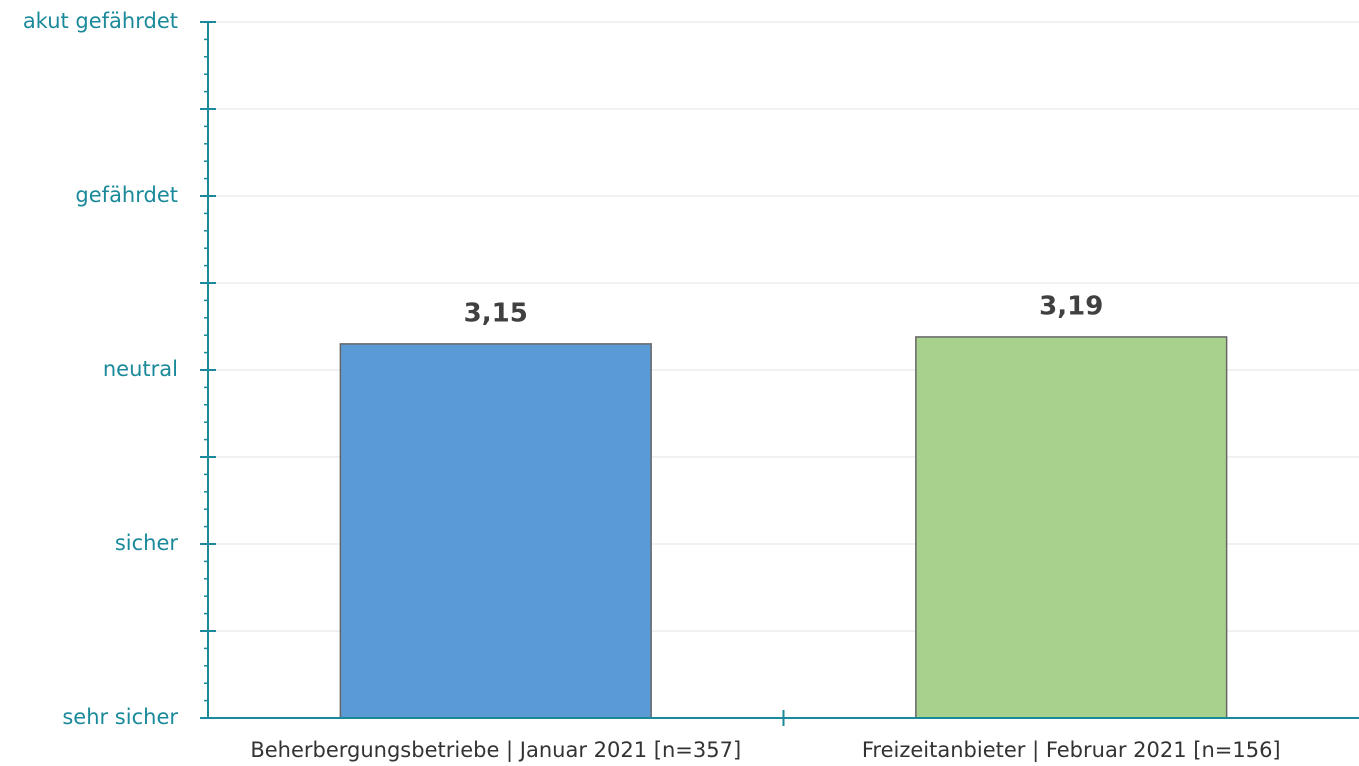 This screenshot has height=766, width=1359. I want to click on y-tick-label: sicher, so click(147, 543).